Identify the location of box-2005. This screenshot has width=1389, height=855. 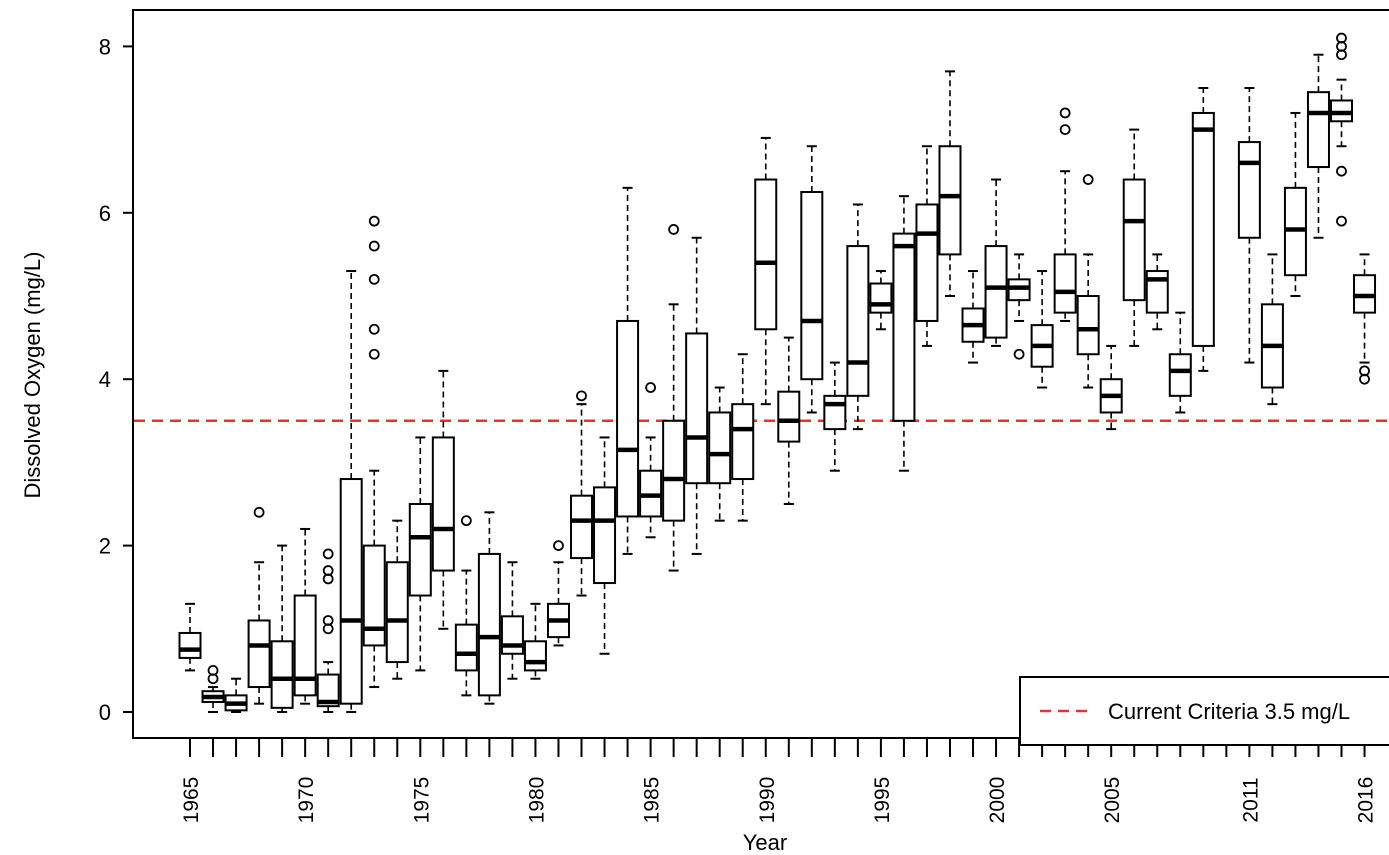
(1111, 387).